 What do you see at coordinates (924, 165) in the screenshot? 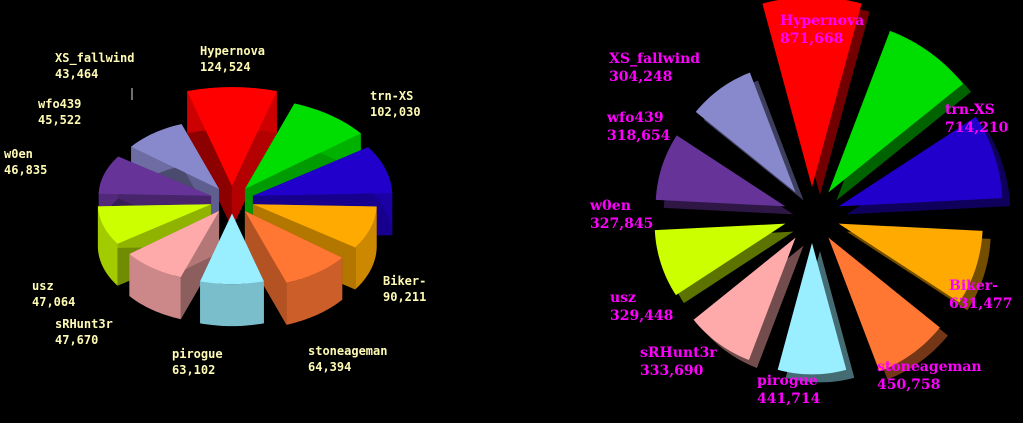
I see `slice-biker` at bounding box center [924, 165].